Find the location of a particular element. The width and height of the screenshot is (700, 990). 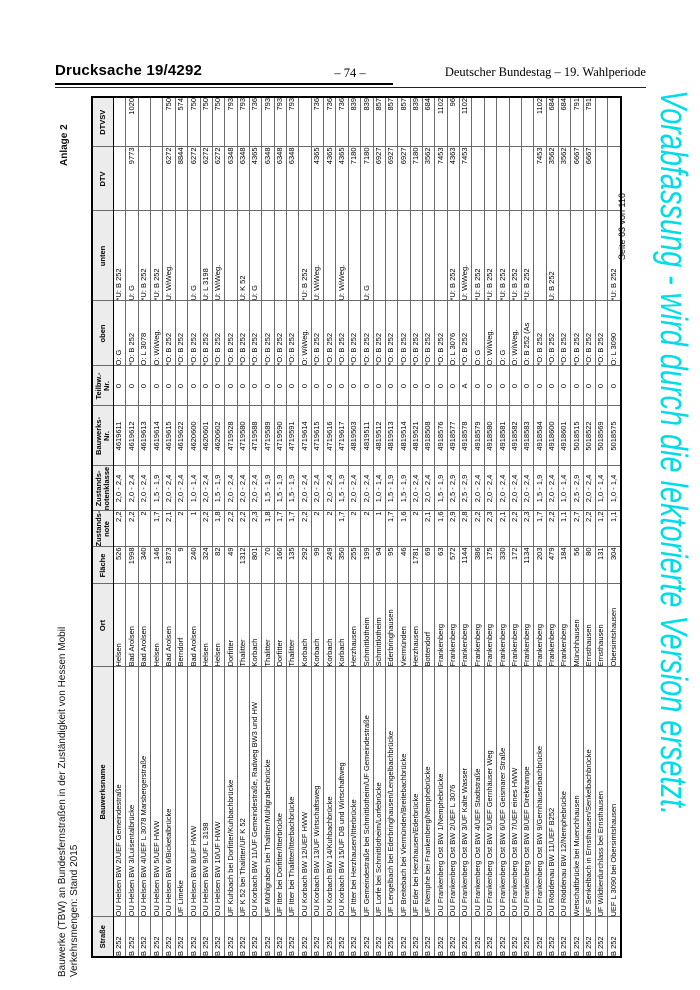

cell-flaeche: 340 is located at coordinates (144, 565).